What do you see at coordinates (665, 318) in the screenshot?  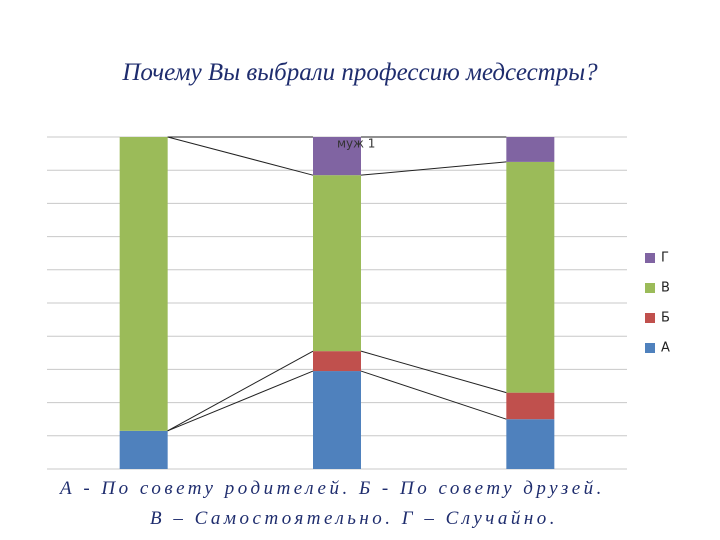 I see `legend-label: Б` at bounding box center [665, 318].